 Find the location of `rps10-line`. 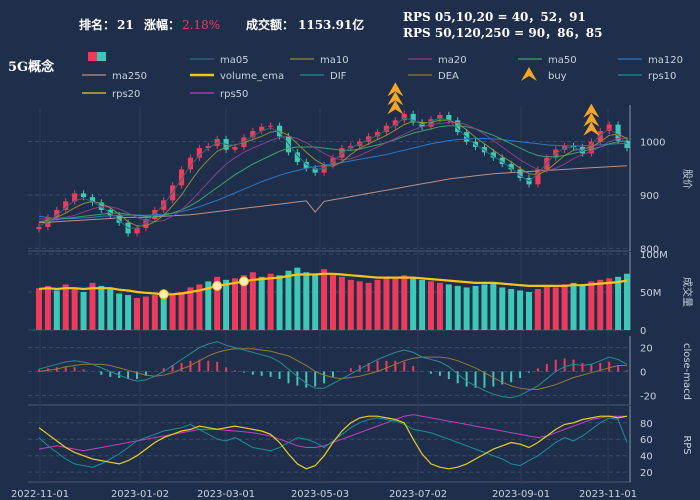

rps10-line is located at coordinates (333, 442).